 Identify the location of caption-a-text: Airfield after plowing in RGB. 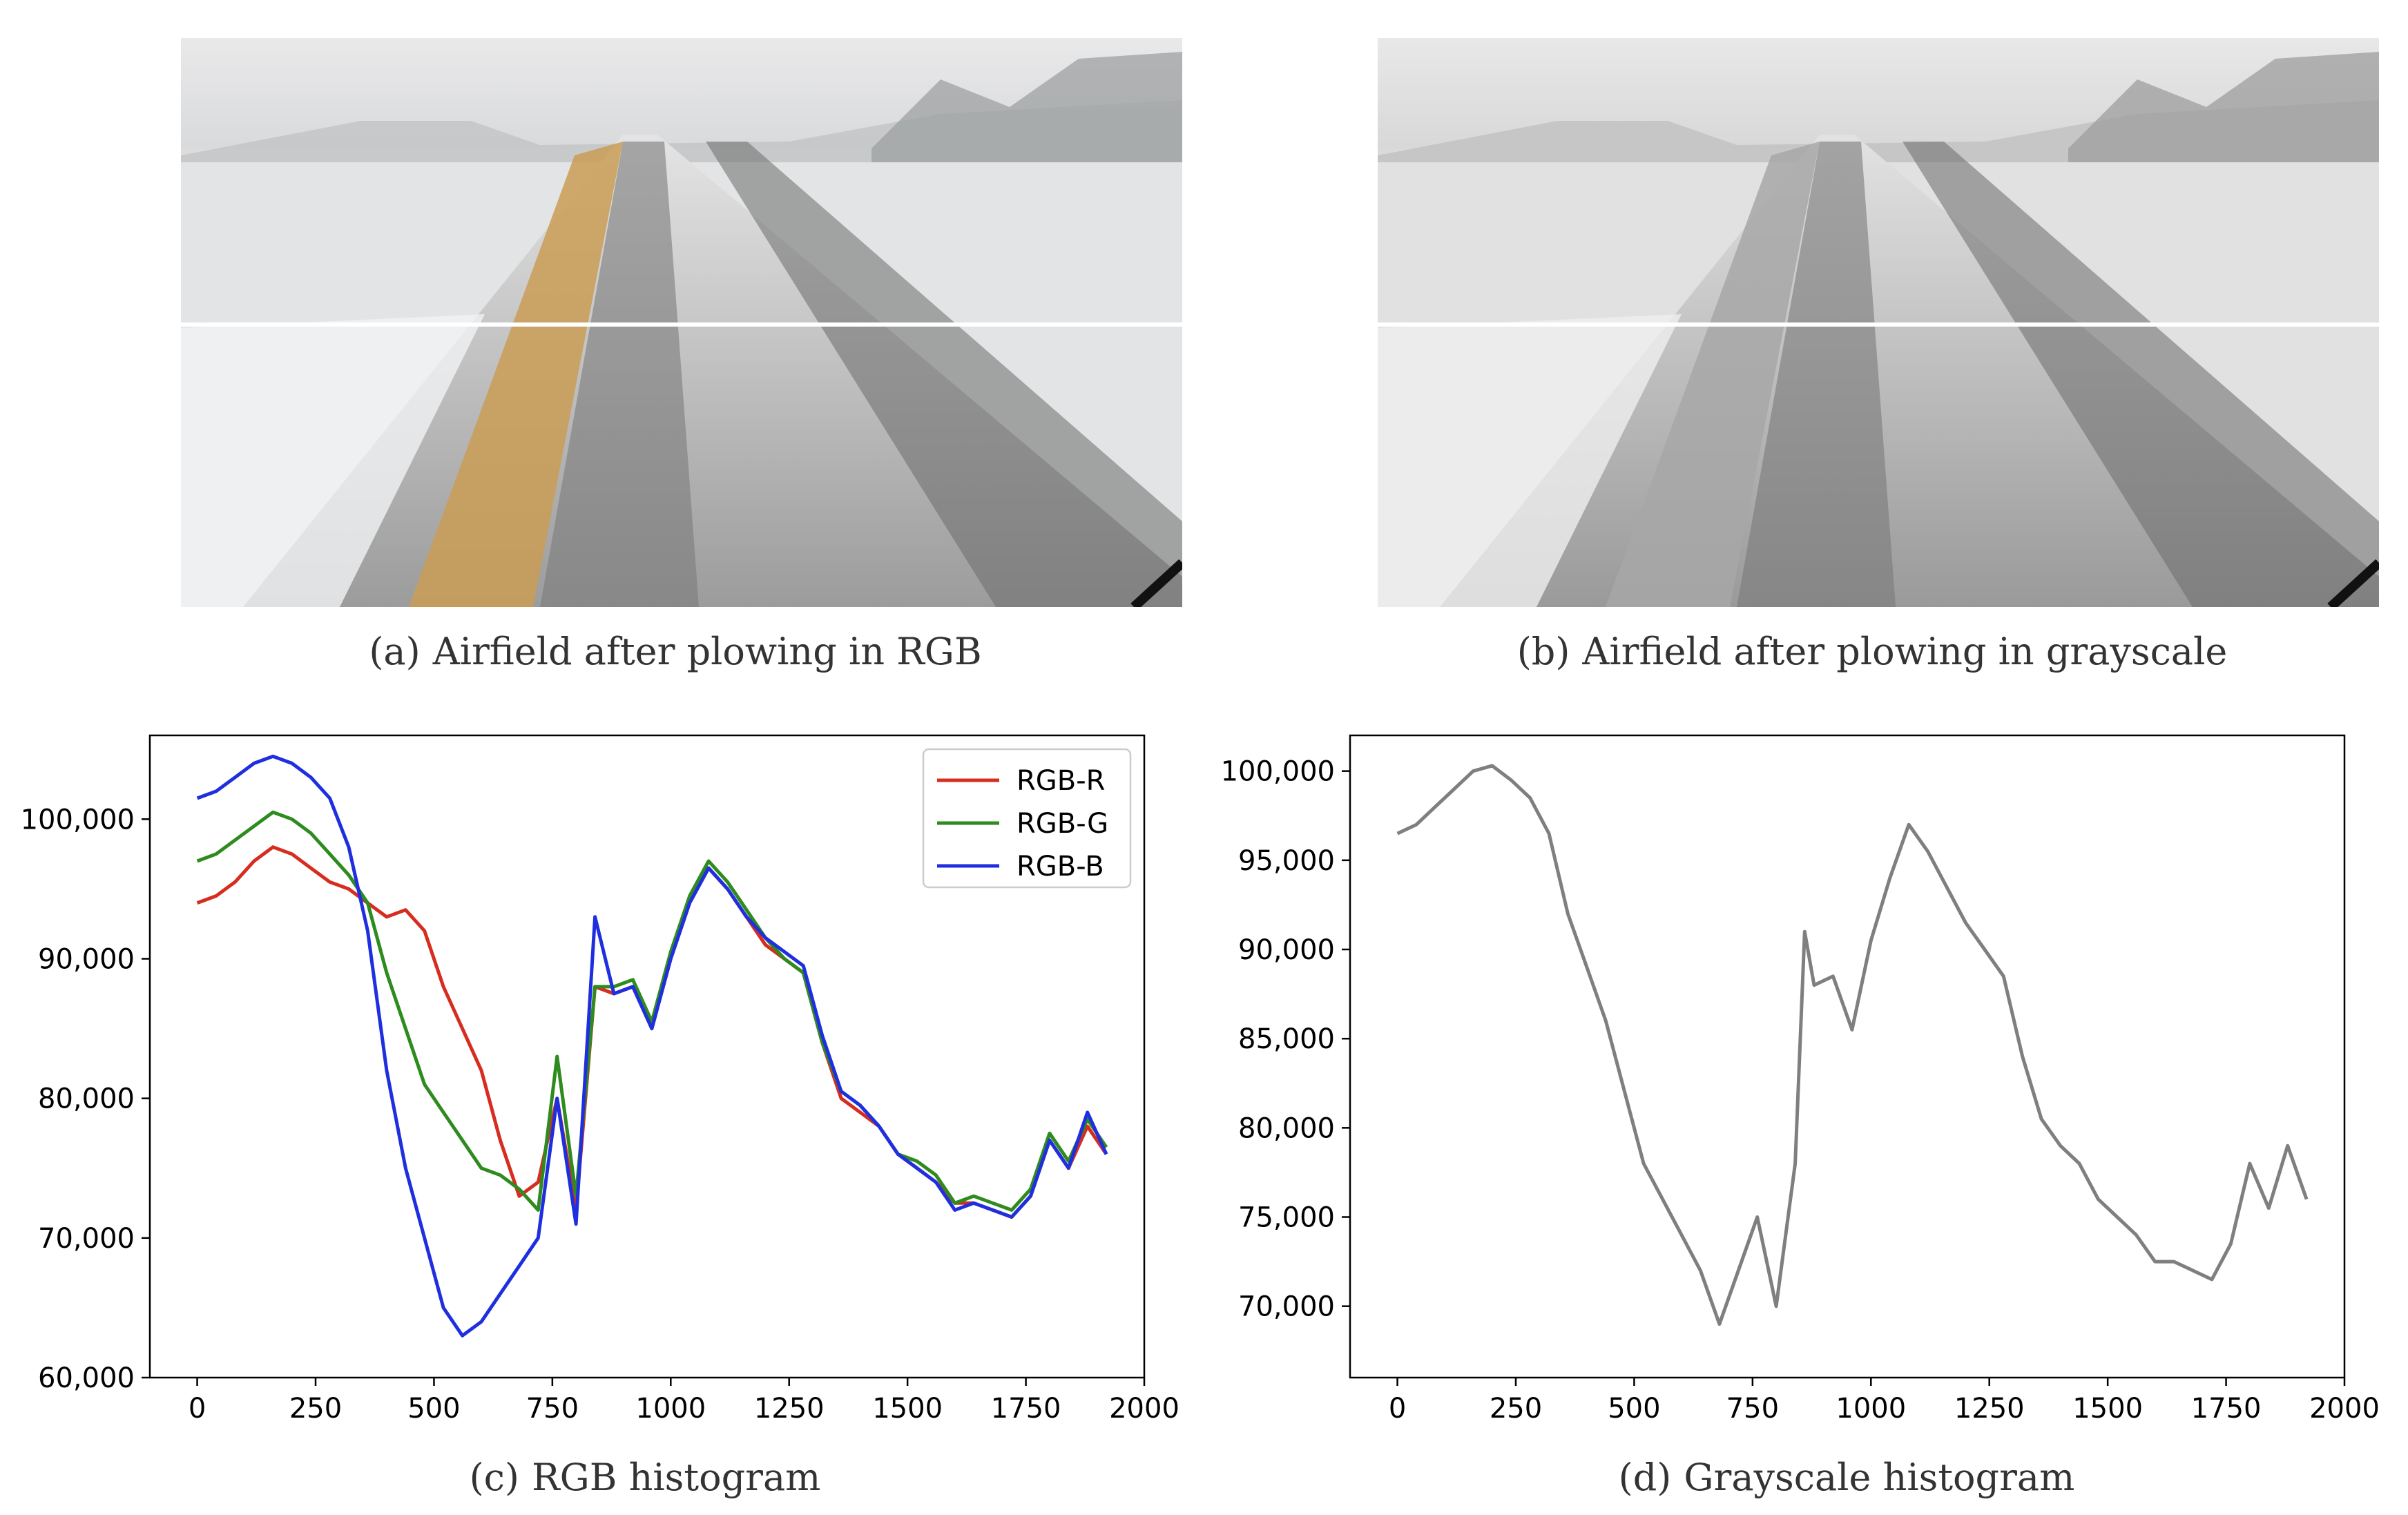
(707, 651).